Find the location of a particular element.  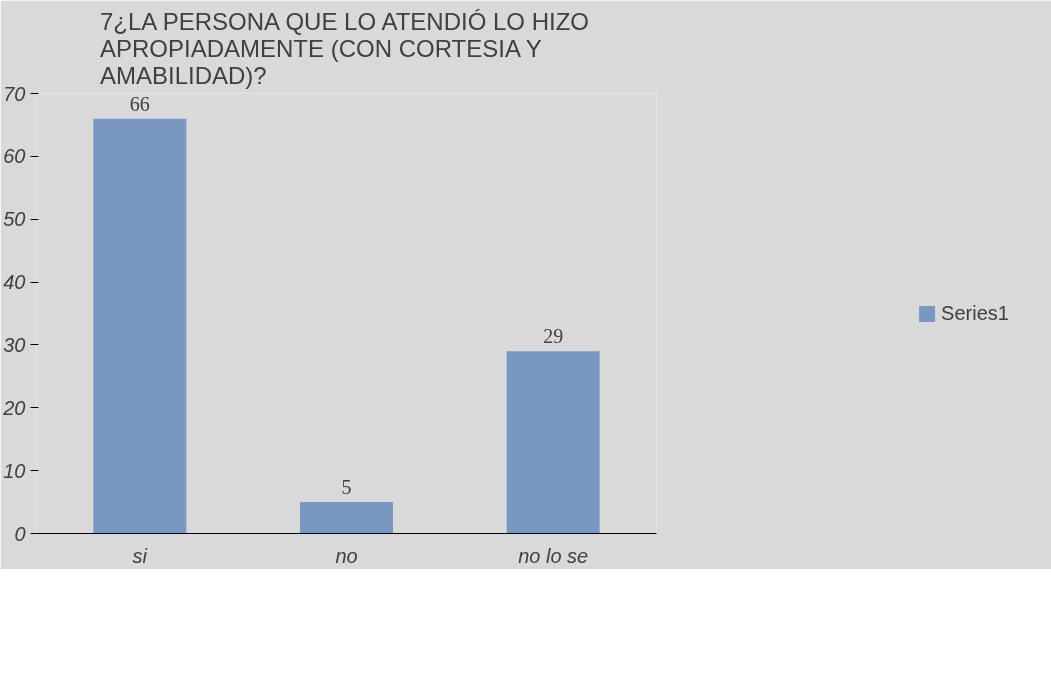

chart-title: 7¿LA PERSONA QUE LO ATENDIÓ LO HIZO APROPIADAMENTE (CON CORTESIA Y AMABILIDAD)? is located at coordinates (345, 48).